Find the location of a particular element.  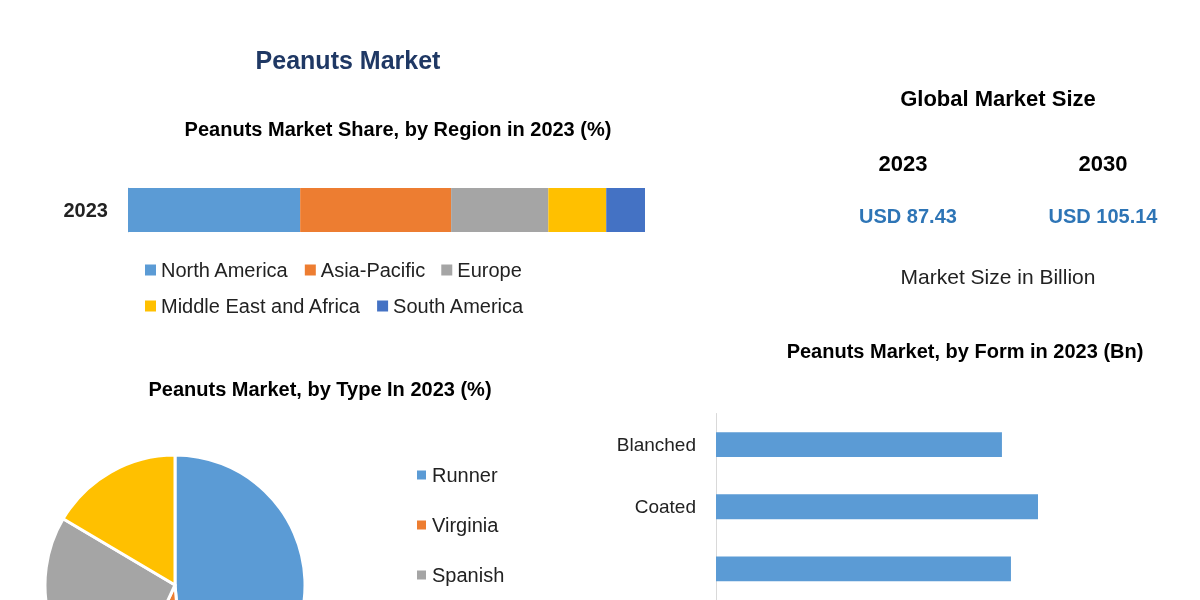

chart-title: Peanuts Market, by Form in 2023 (Bn) is located at coordinates (965, 351).